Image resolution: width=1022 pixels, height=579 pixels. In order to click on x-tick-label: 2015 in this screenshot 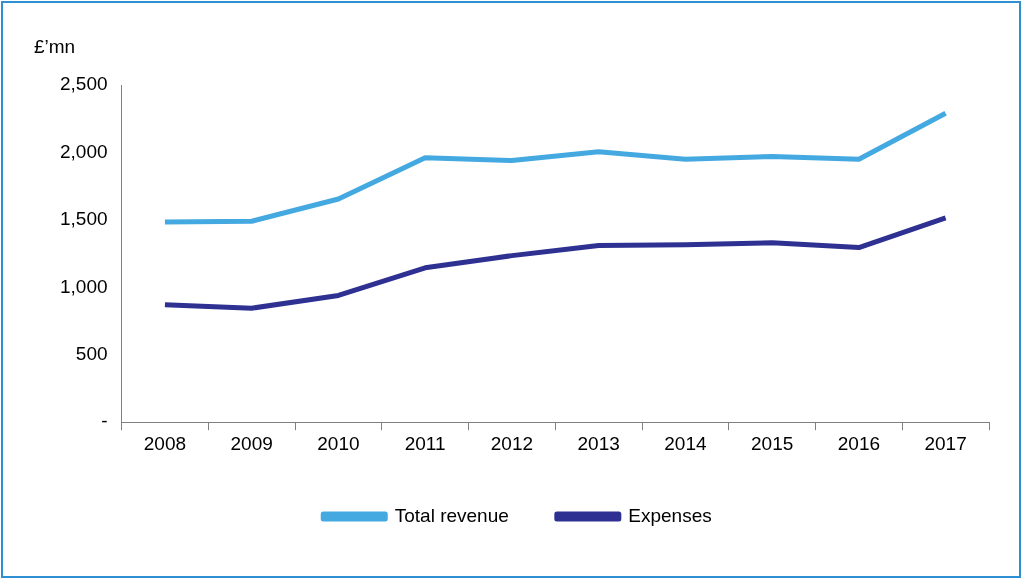, I will do `click(772, 443)`.